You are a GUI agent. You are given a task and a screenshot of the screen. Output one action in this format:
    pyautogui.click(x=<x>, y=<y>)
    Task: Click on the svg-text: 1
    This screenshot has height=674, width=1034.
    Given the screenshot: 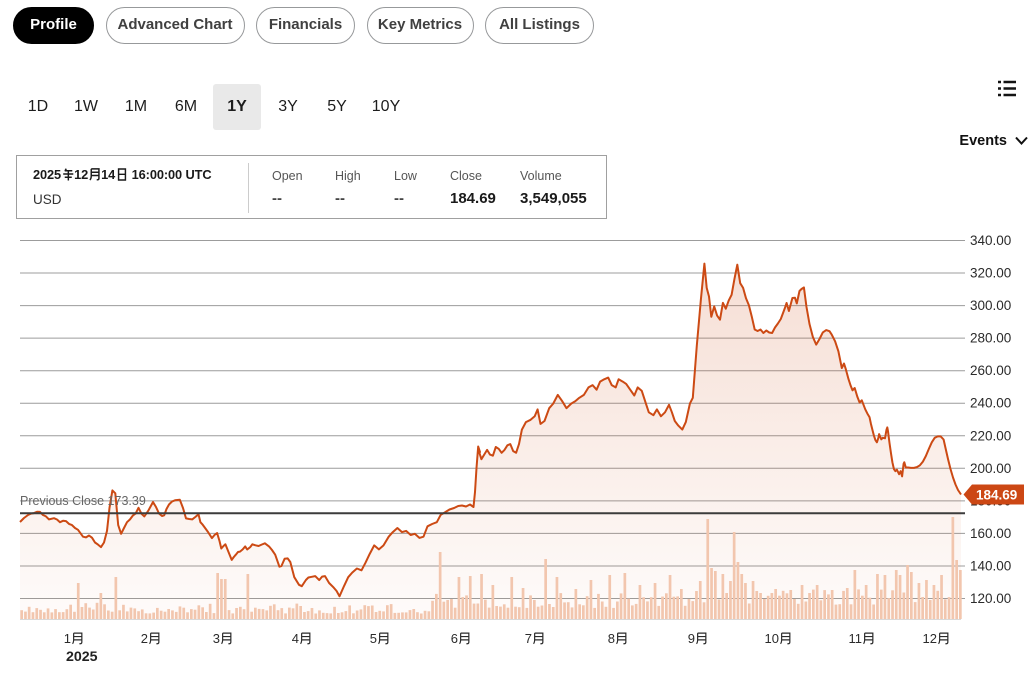 What is the action you would take?
    pyautogui.click(x=67, y=638)
    